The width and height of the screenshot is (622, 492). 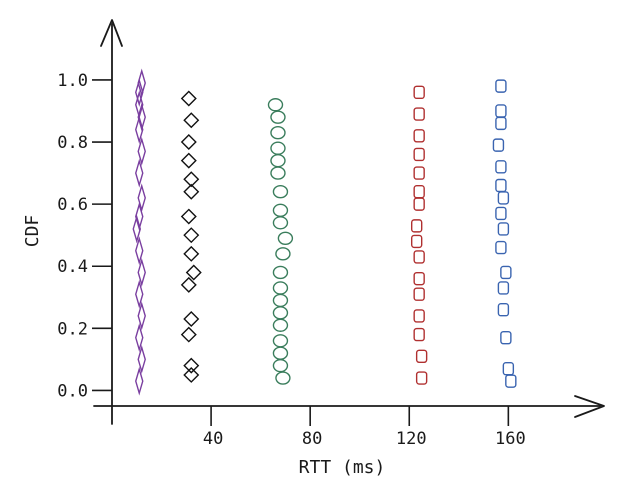 I want to click on y-tick-label: 1.0, so click(x=72, y=81).